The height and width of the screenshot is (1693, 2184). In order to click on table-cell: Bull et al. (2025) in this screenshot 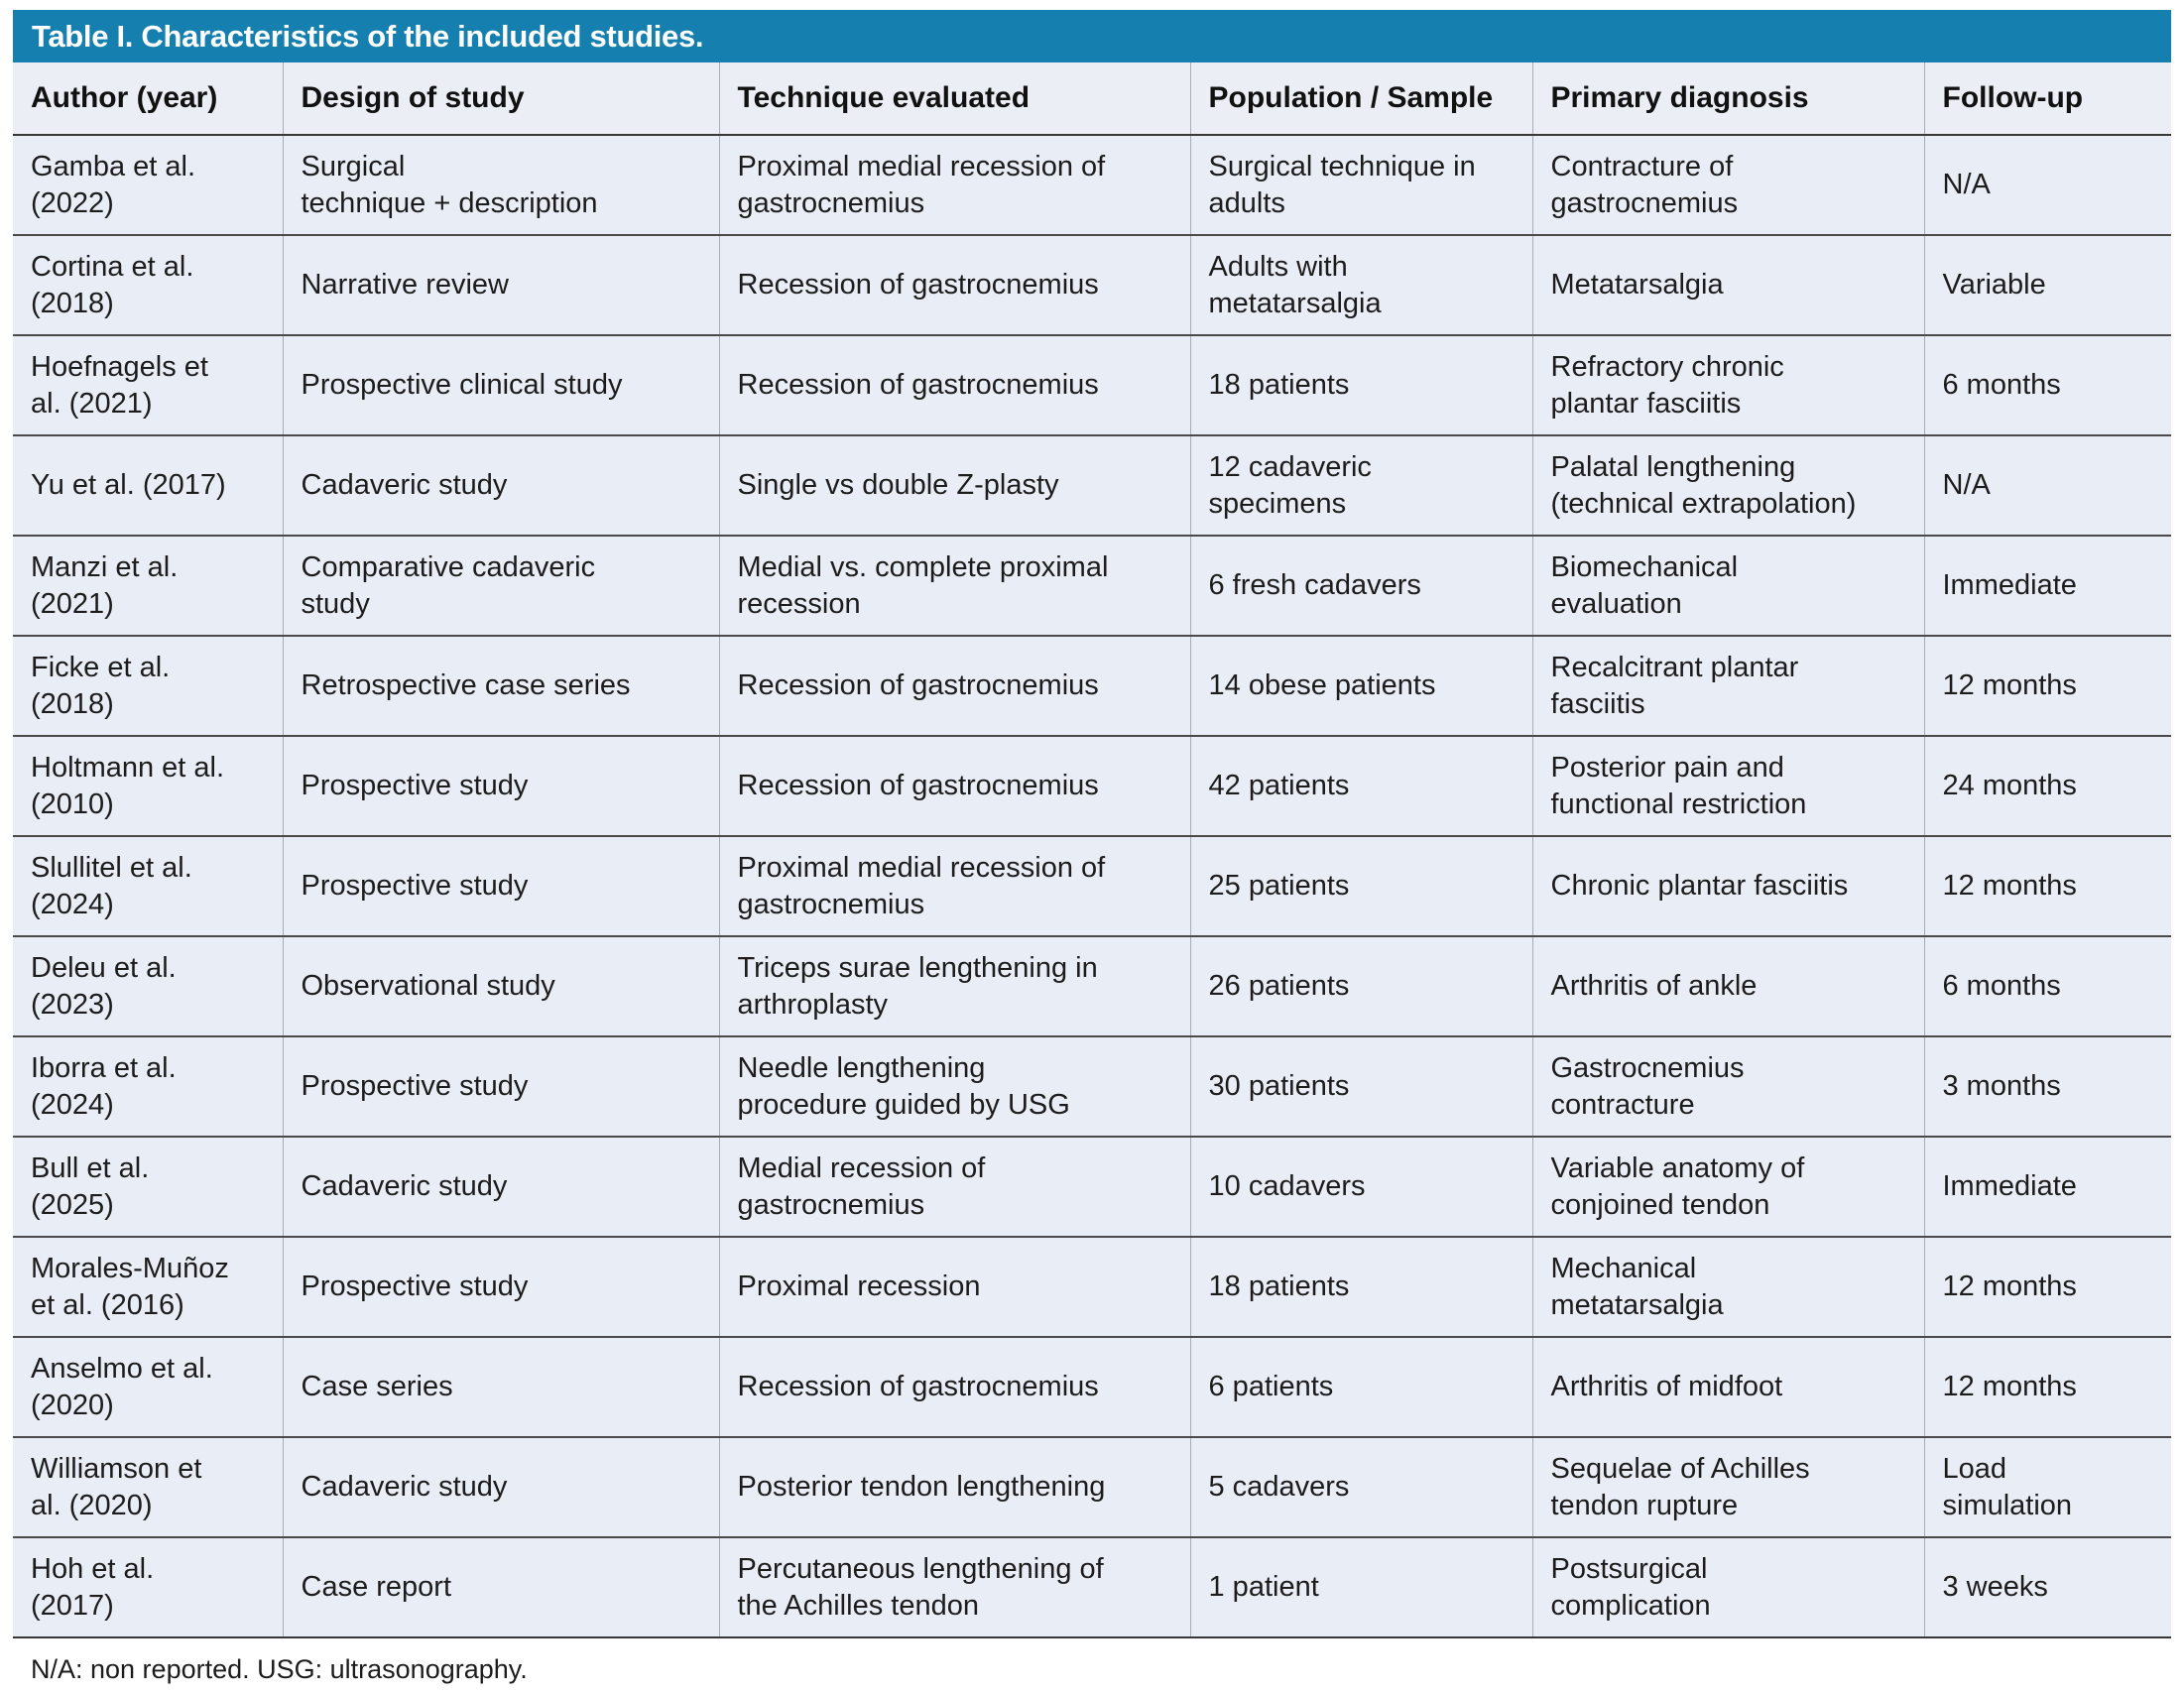, I will do `click(148, 1186)`.